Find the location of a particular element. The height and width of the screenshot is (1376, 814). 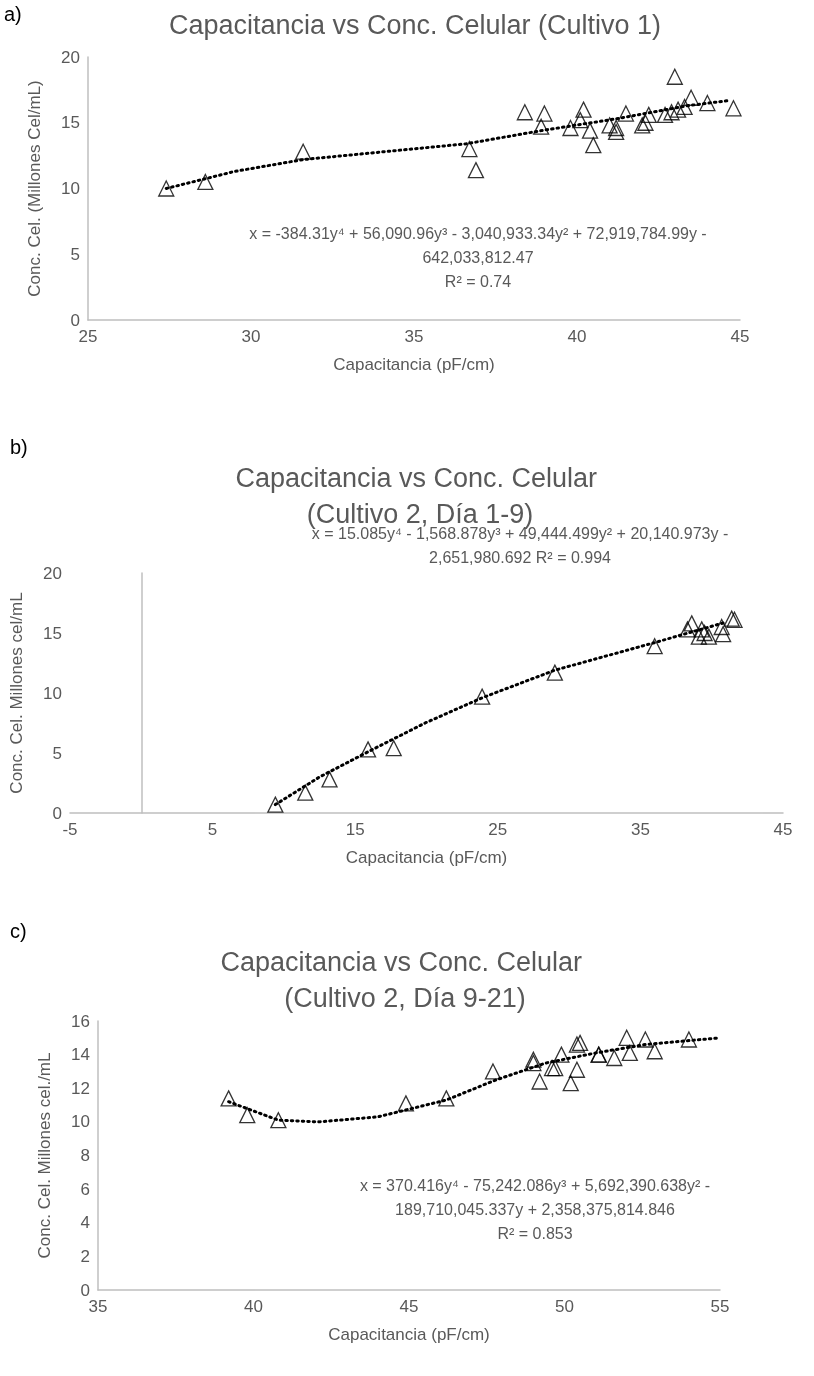

y-tick-label: 16 is located at coordinates (80, 1021).